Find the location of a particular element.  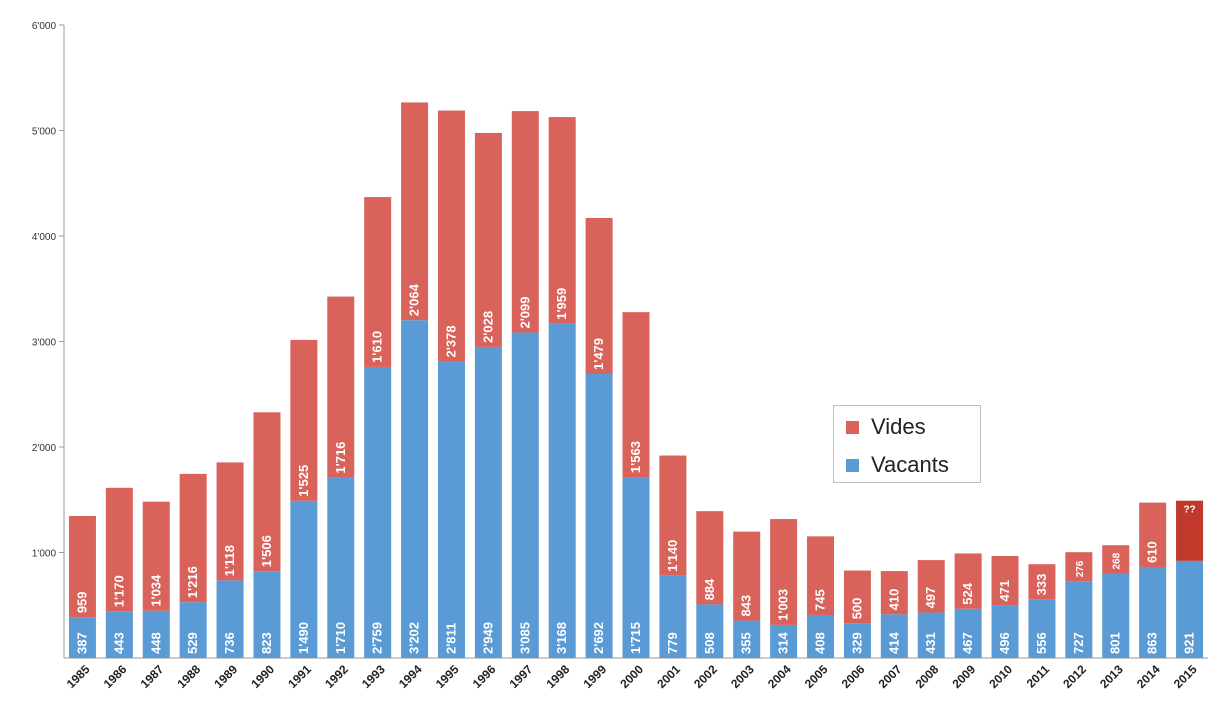

x-tick-label: 1999 is located at coordinates (594, 676).